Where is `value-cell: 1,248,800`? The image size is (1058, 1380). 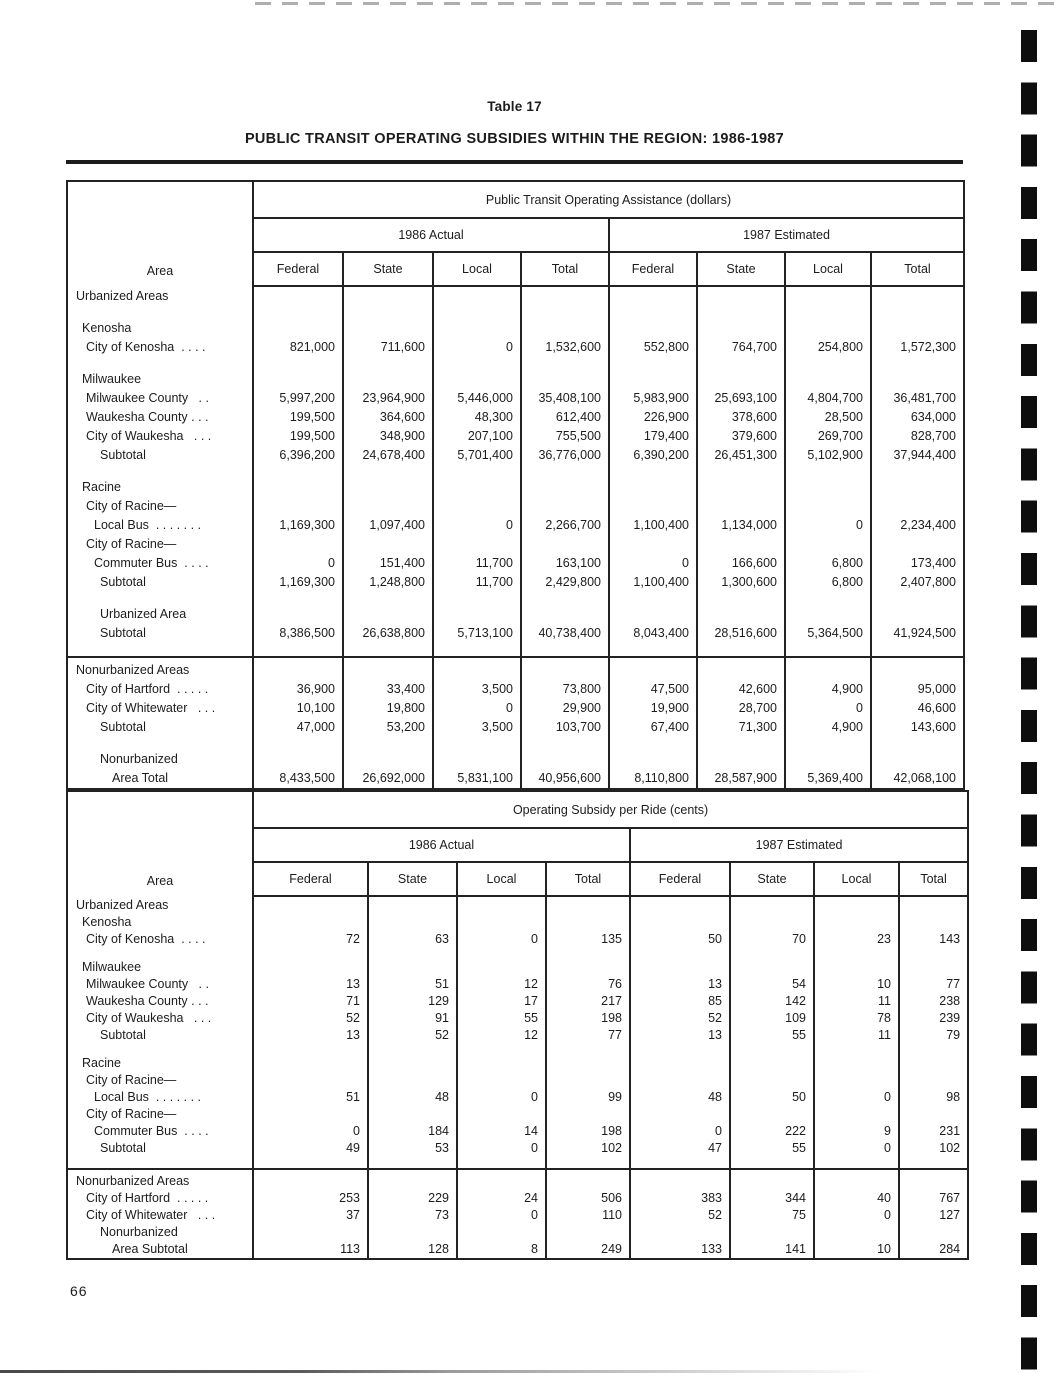 value-cell: 1,248,800 is located at coordinates (387, 582).